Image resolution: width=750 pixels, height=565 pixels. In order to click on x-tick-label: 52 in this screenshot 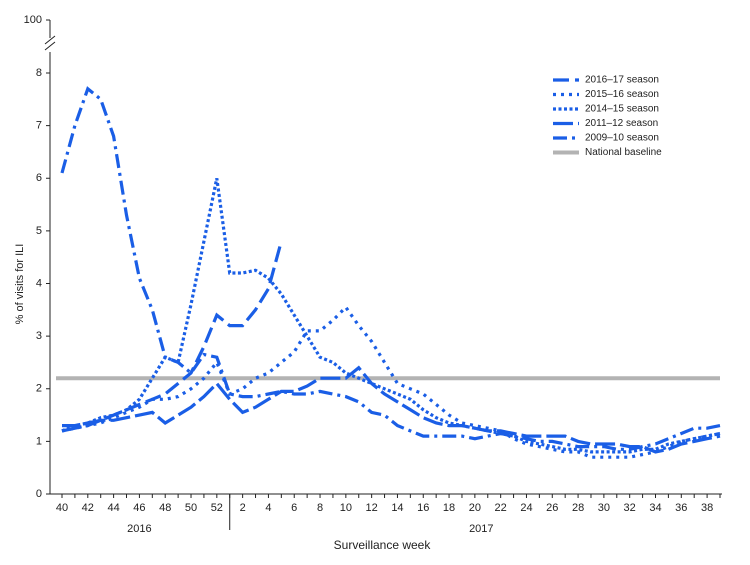, I will do `click(217, 508)`.